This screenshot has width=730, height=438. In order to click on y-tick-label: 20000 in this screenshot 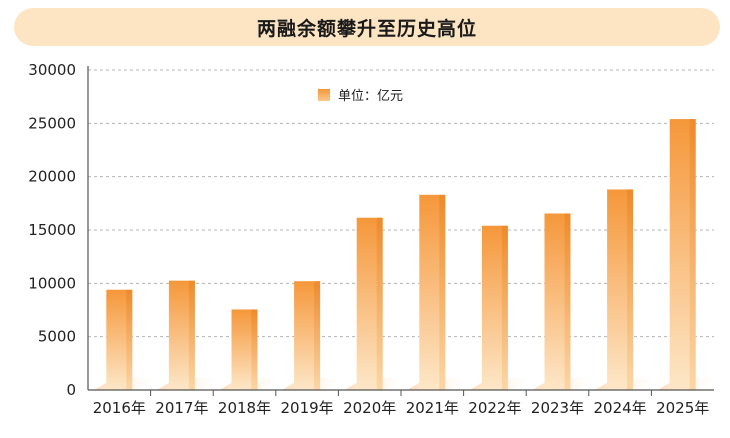, I will do `click(52, 177)`.